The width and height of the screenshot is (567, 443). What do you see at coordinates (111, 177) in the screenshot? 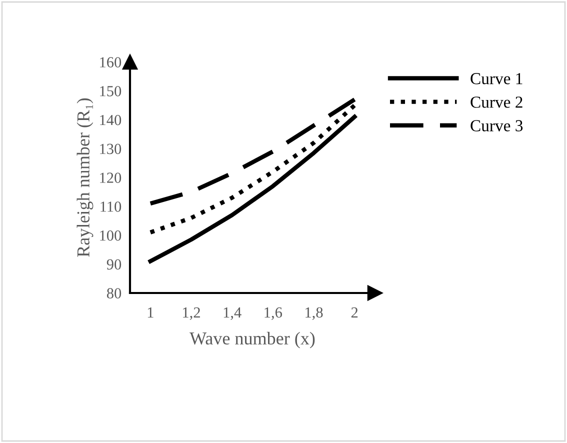
I see `y-tick-label: 120` at bounding box center [111, 177].